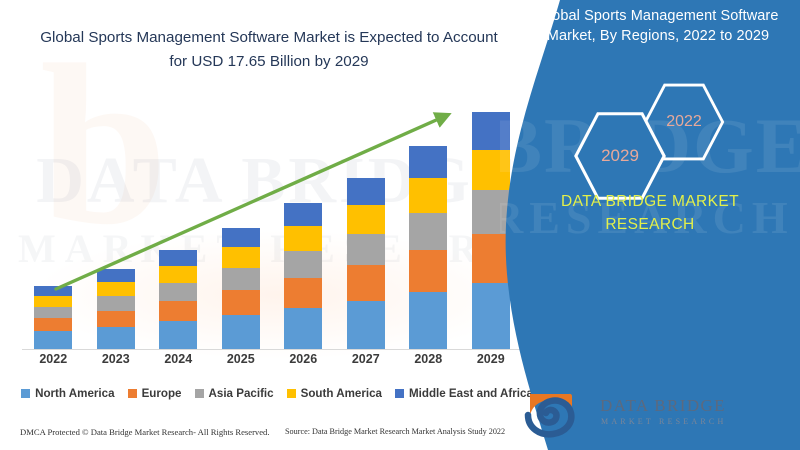 This screenshot has width=800, height=450. I want to click on segment-europe-2023, so click(115, 318).